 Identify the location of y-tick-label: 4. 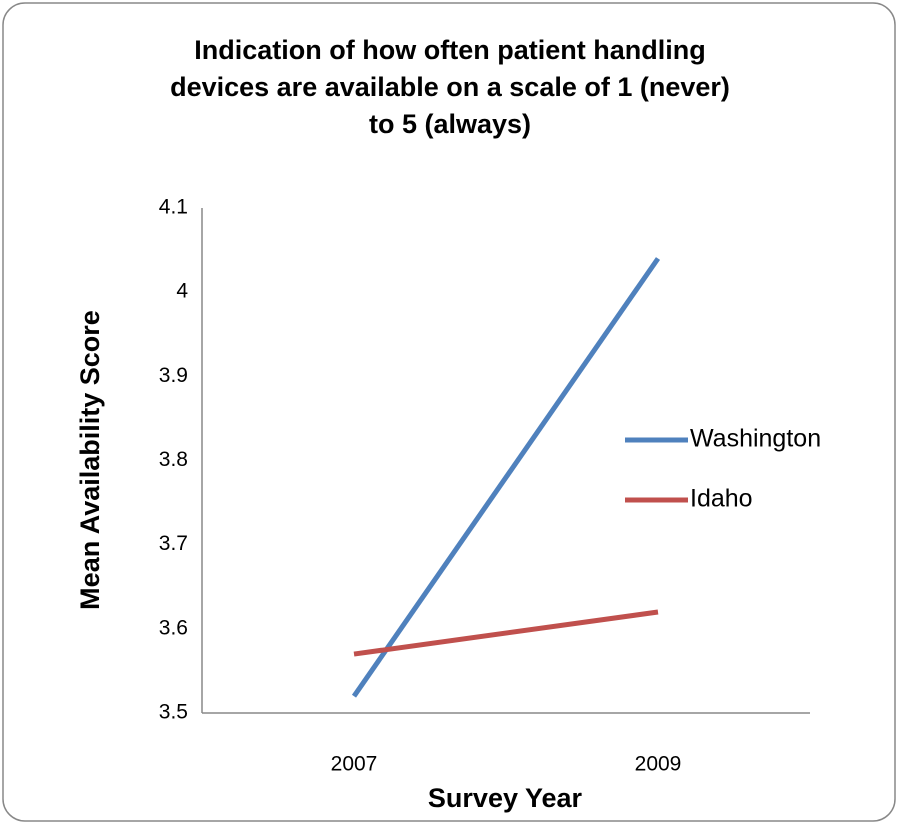
(182, 291).